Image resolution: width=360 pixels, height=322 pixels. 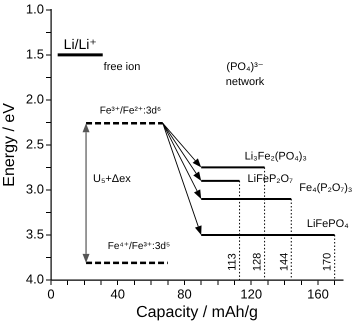 I want to click on annotation: 113, so click(x=232, y=262).